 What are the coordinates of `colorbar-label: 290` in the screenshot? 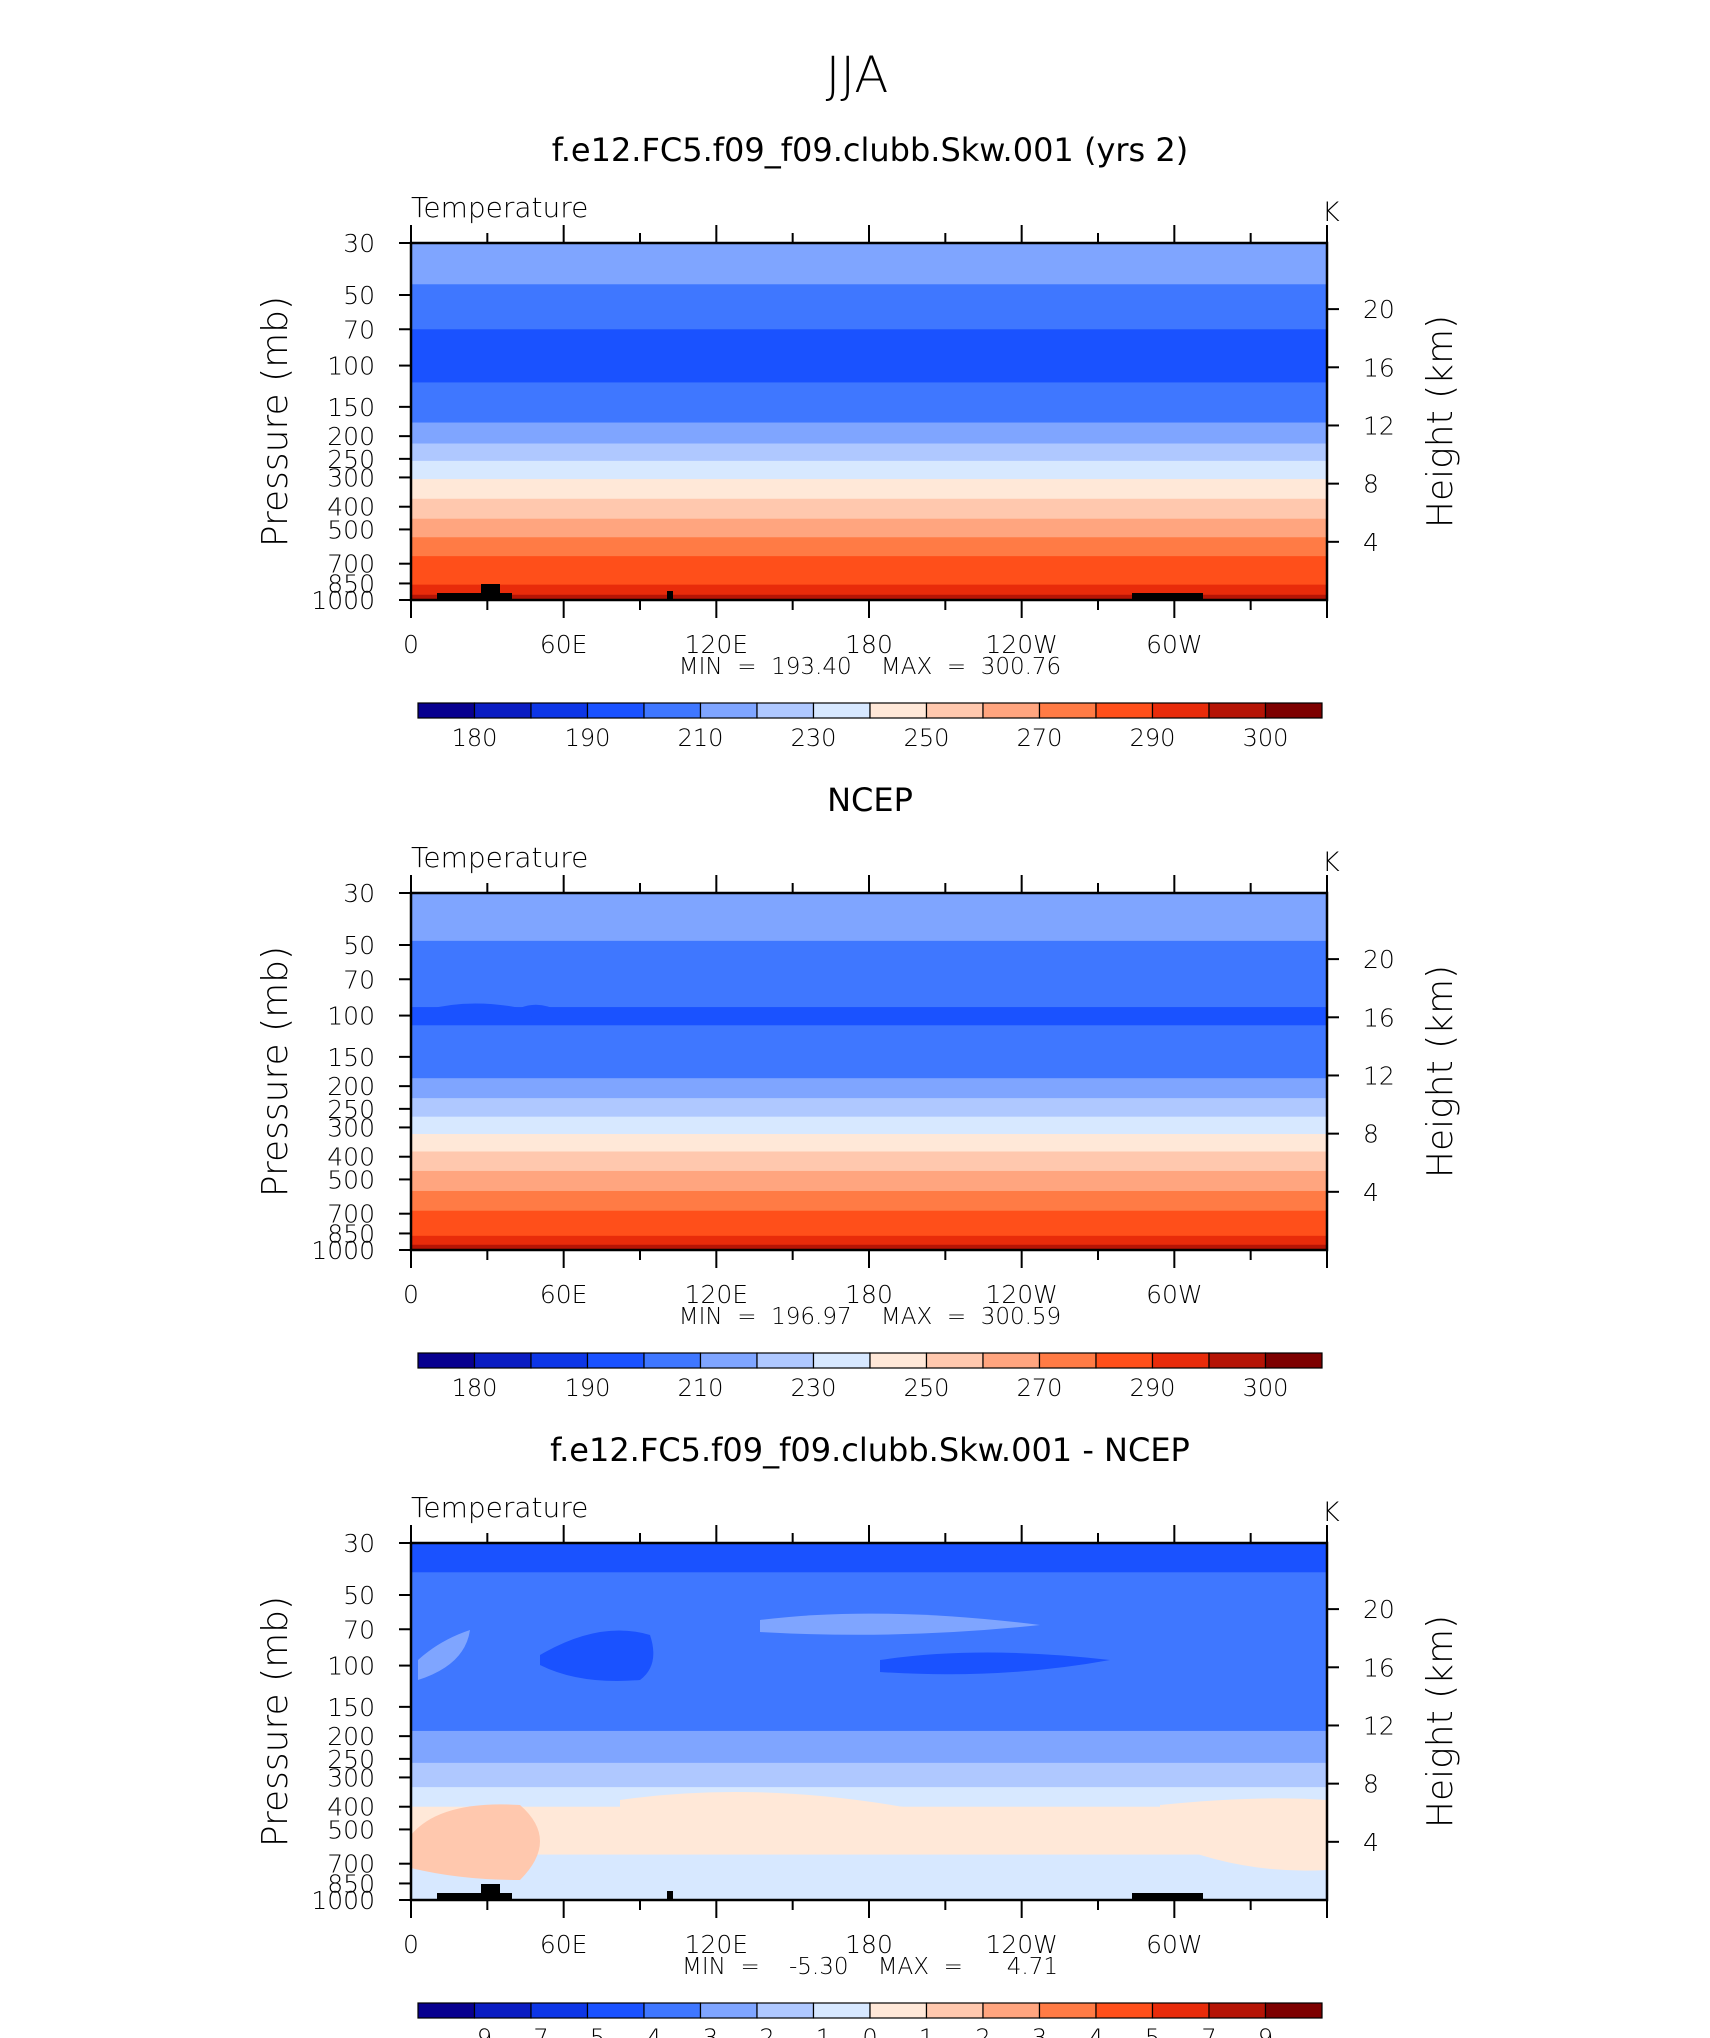 It's located at (1153, 1388).